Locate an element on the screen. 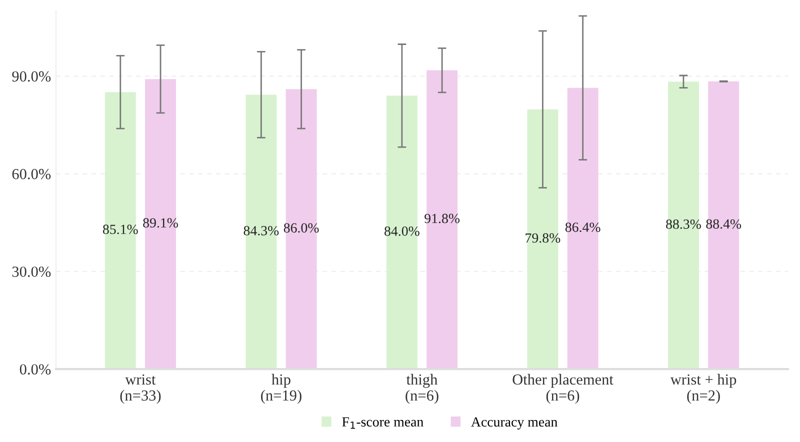 This screenshot has height=442, width=800. legend-label: Accuracy mean is located at coordinates (514, 423).